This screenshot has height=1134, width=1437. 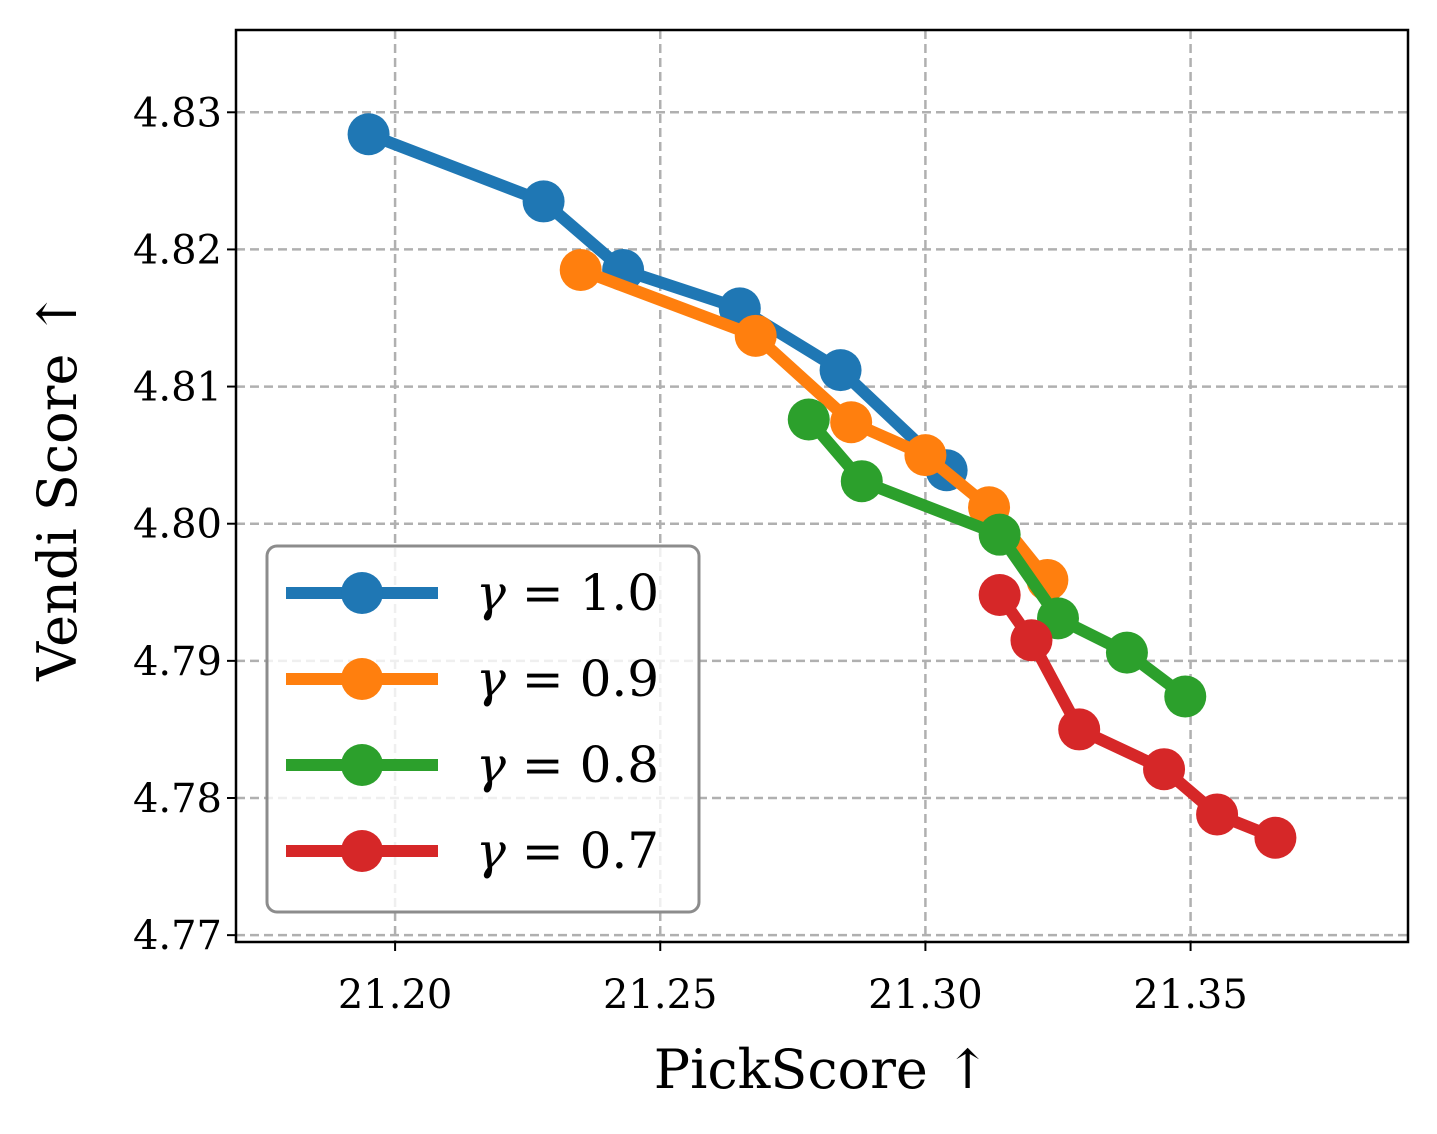 I want to click on x-tick-label: 21.35, so click(x=1190, y=995).